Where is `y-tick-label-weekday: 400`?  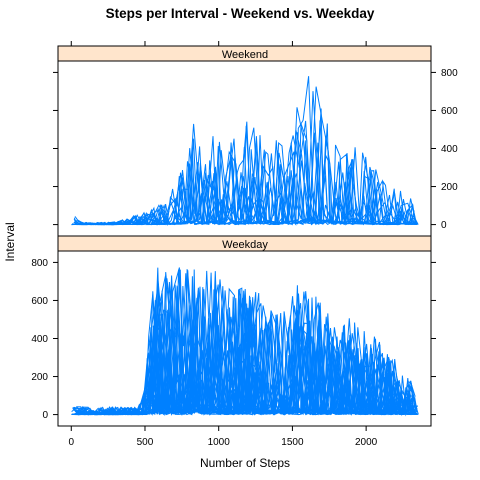 y-tick-label-weekday: 400 is located at coordinates (39, 339).